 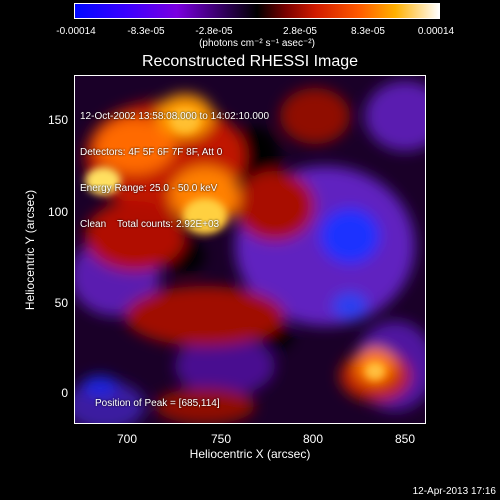 What do you see at coordinates (61, 303) in the screenshot?
I see `y-tick: 50` at bounding box center [61, 303].